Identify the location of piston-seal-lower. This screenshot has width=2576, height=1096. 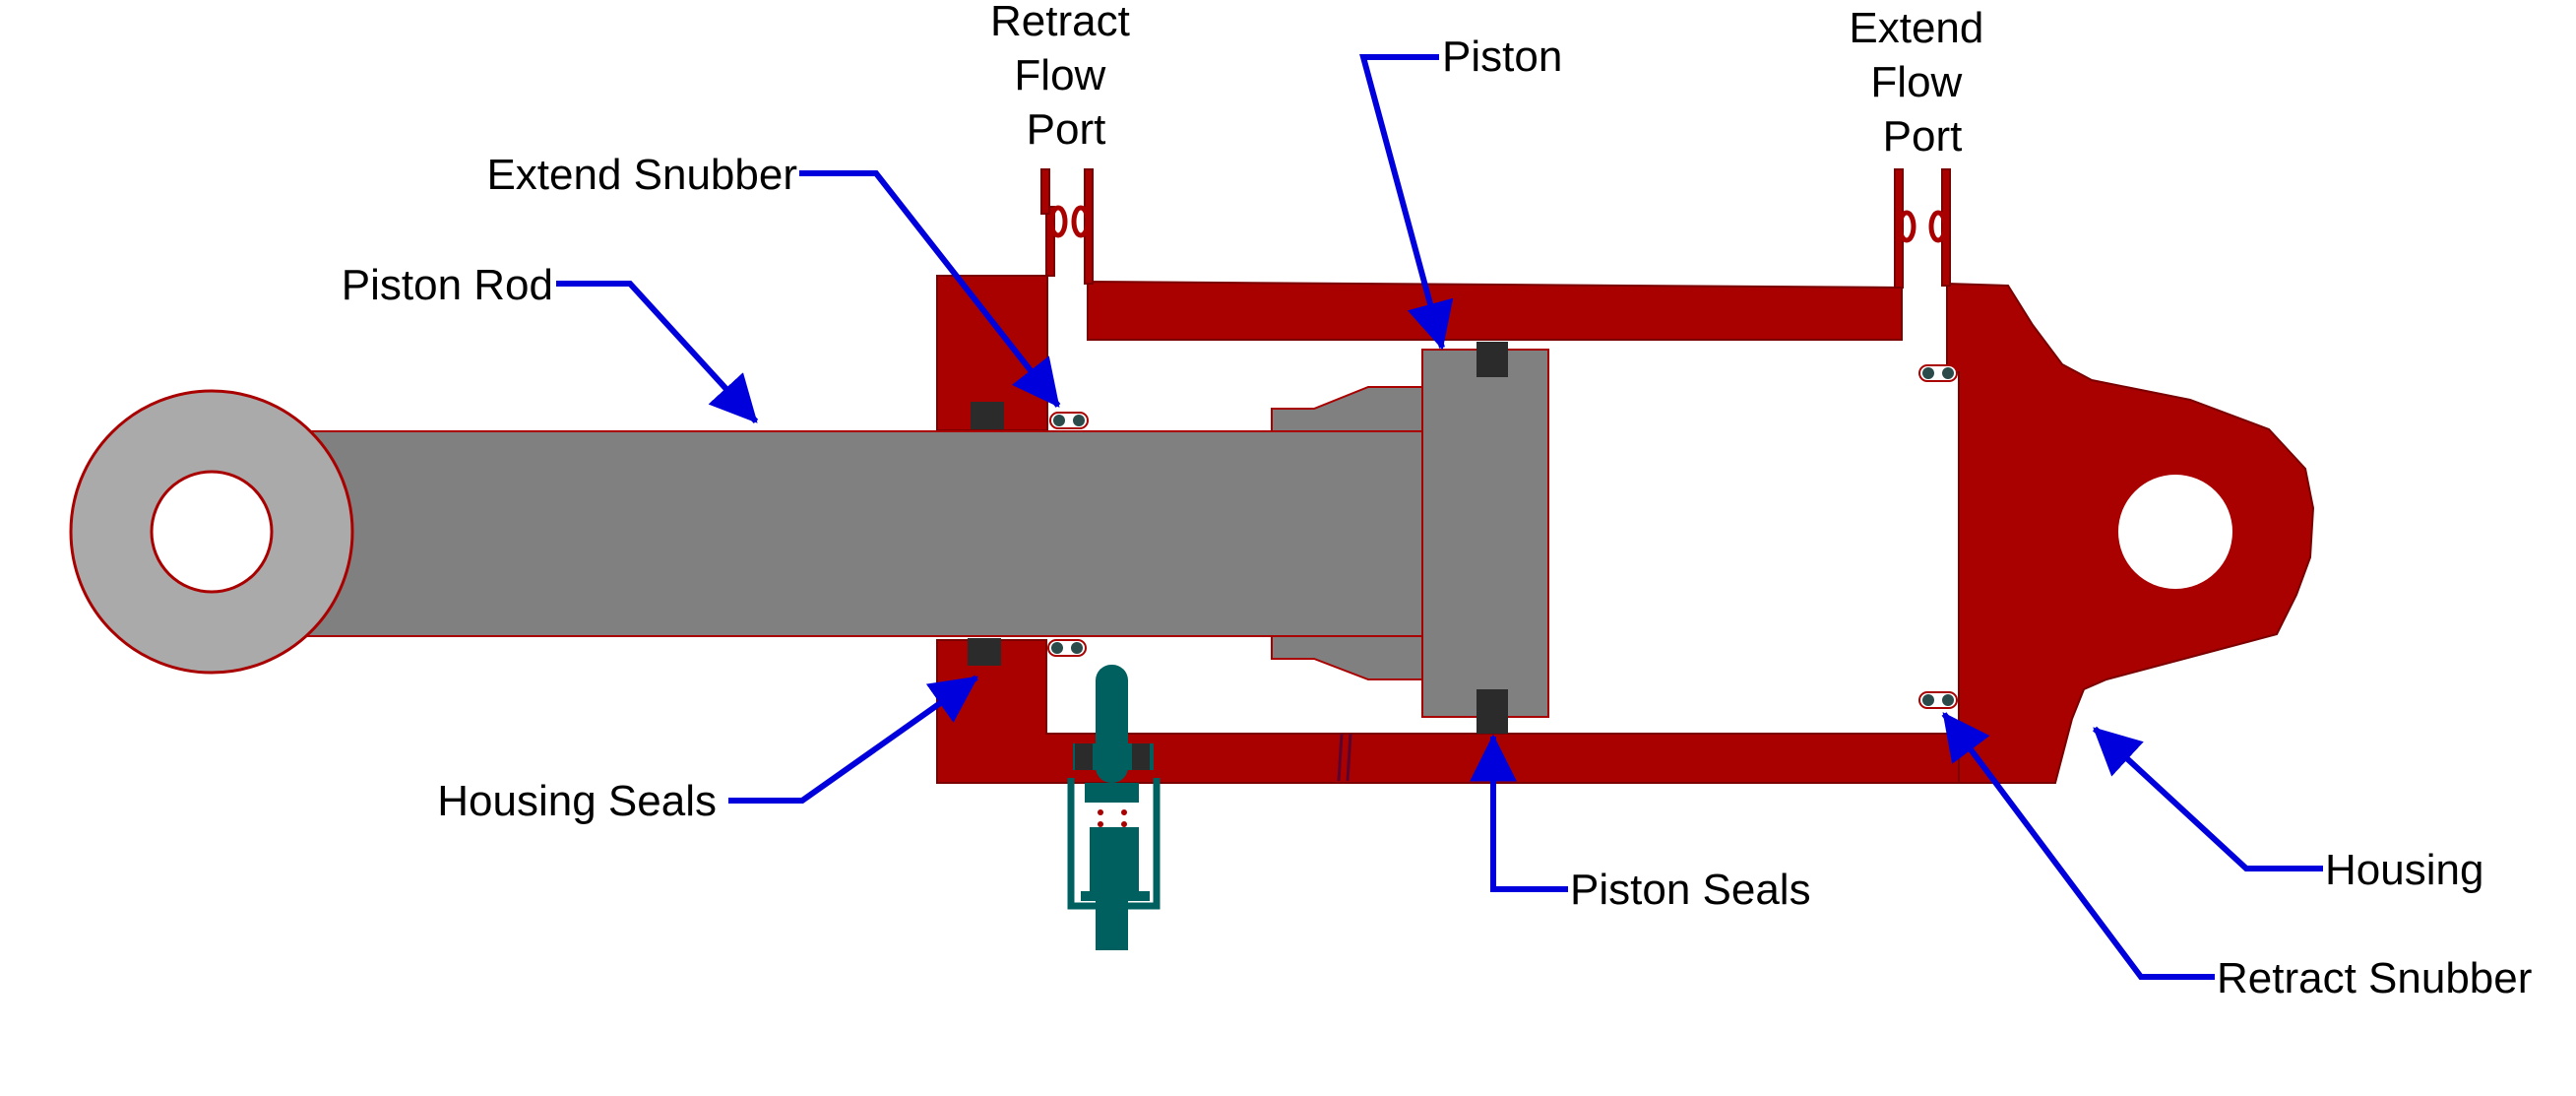
(1492, 711).